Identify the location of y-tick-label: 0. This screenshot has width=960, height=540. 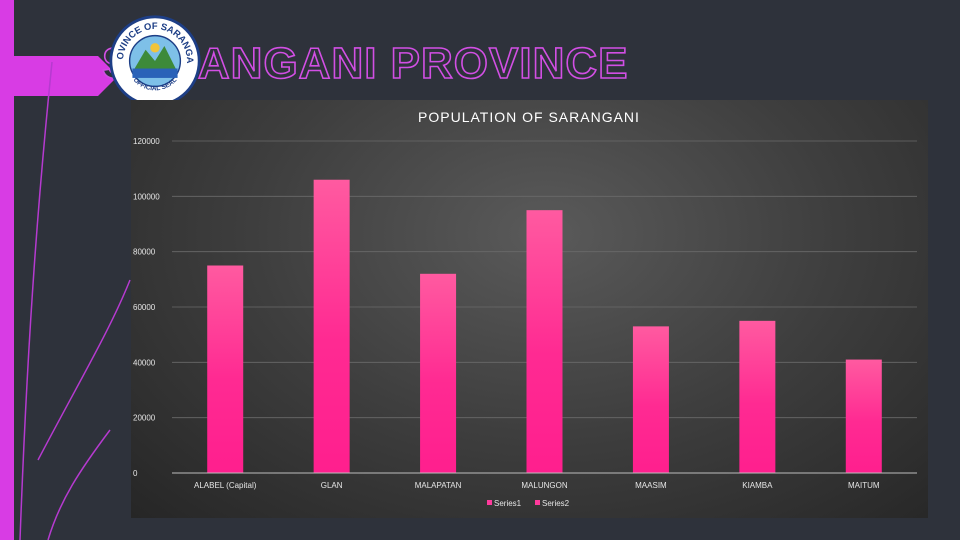
(135, 473).